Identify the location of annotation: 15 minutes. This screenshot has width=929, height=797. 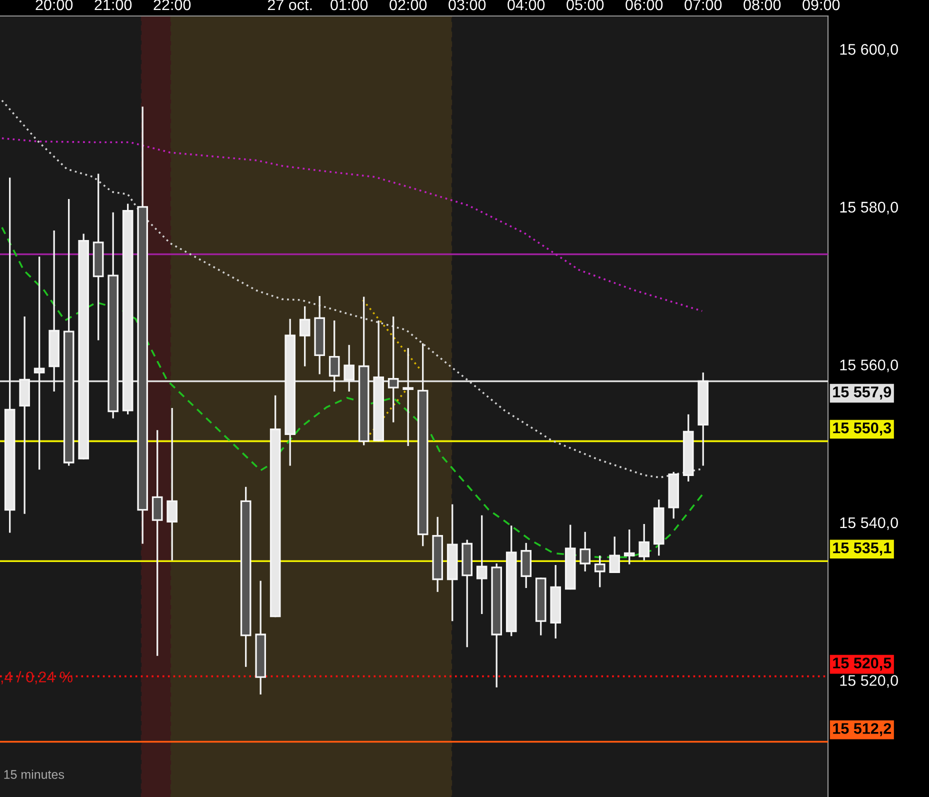
(34, 774).